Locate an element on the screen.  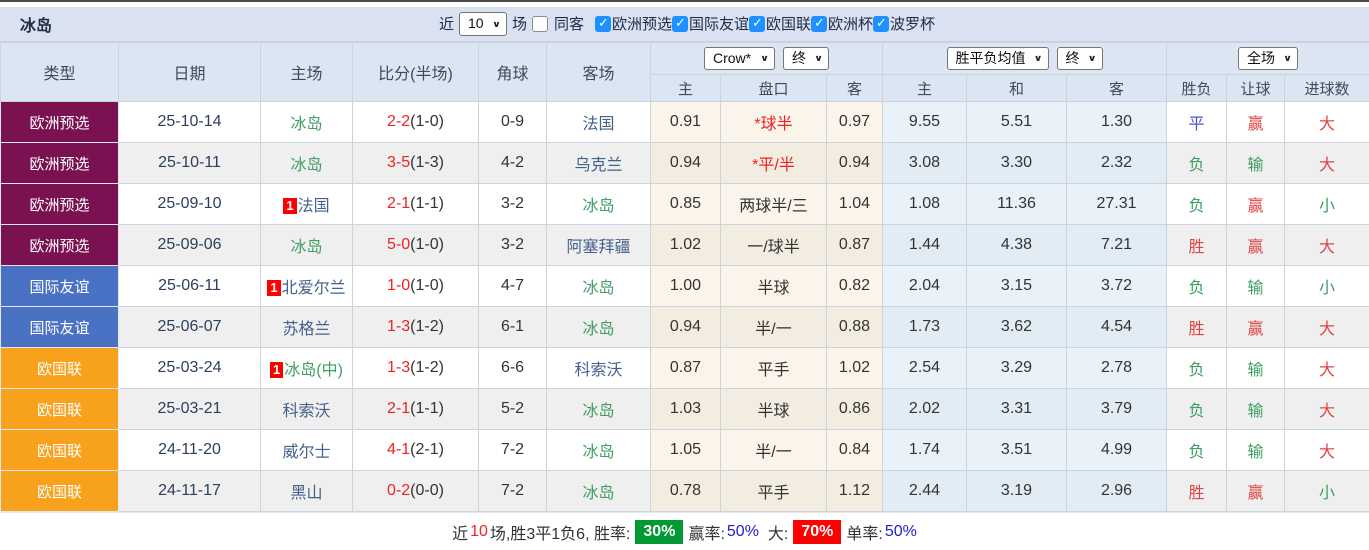
handicap-cell: 平手 is located at coordinates (774, 491).